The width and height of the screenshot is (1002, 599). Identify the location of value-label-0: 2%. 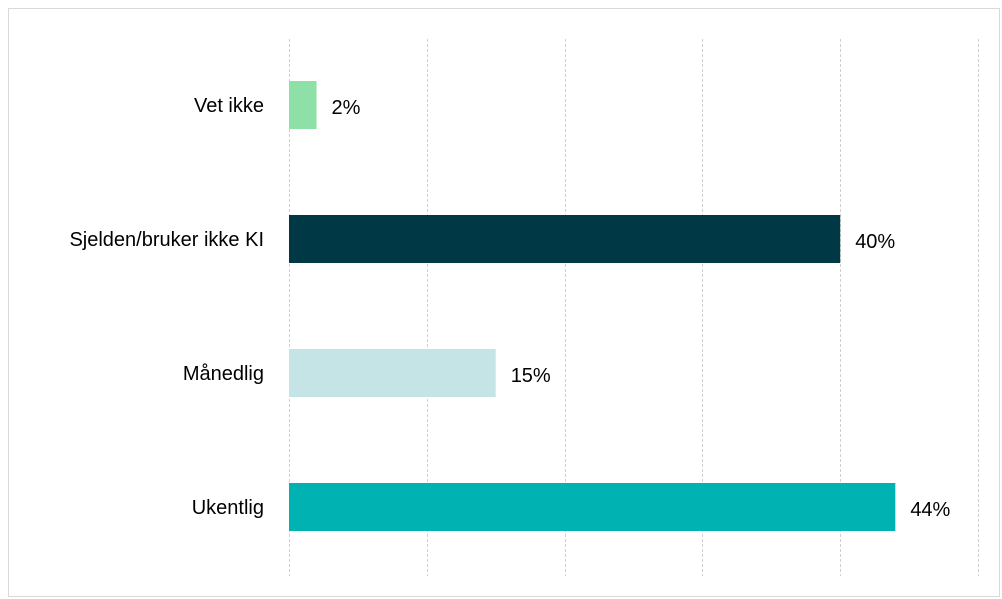
(346, 108).